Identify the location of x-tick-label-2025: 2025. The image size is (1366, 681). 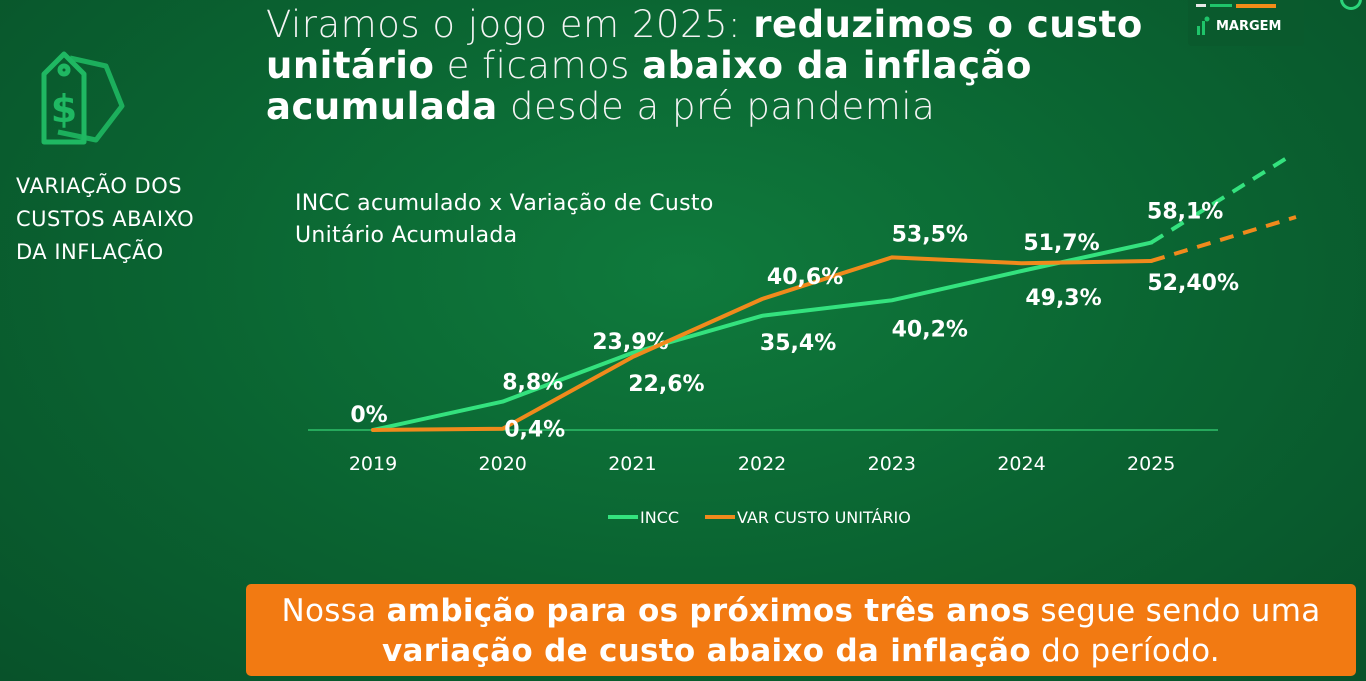
(1151, 464).